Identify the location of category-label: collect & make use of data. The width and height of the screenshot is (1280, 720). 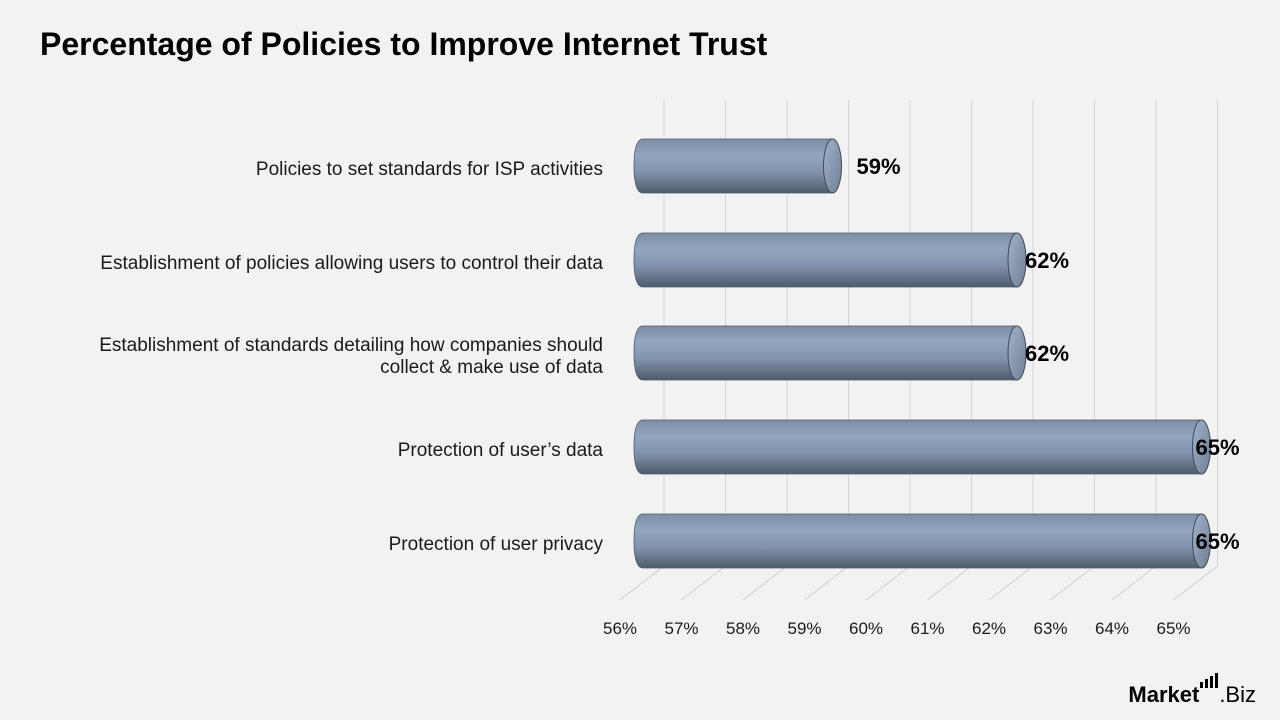
(491, 367).